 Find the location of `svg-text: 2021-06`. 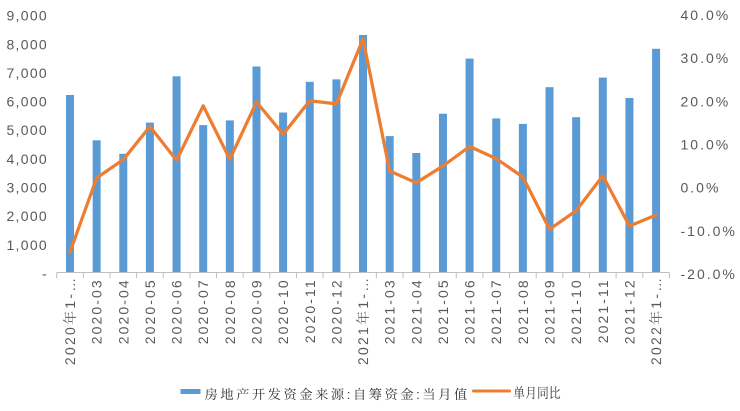

svg-text: 2021-06 is located at coordinates (470, 311).